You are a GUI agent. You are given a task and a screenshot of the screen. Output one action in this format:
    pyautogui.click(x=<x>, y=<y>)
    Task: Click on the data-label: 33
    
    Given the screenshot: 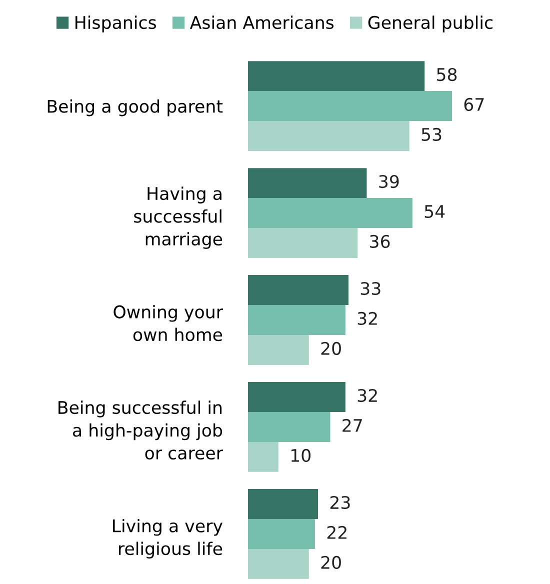 What is the action you would take?
    pyautogui.click(x=370, y=289)
    